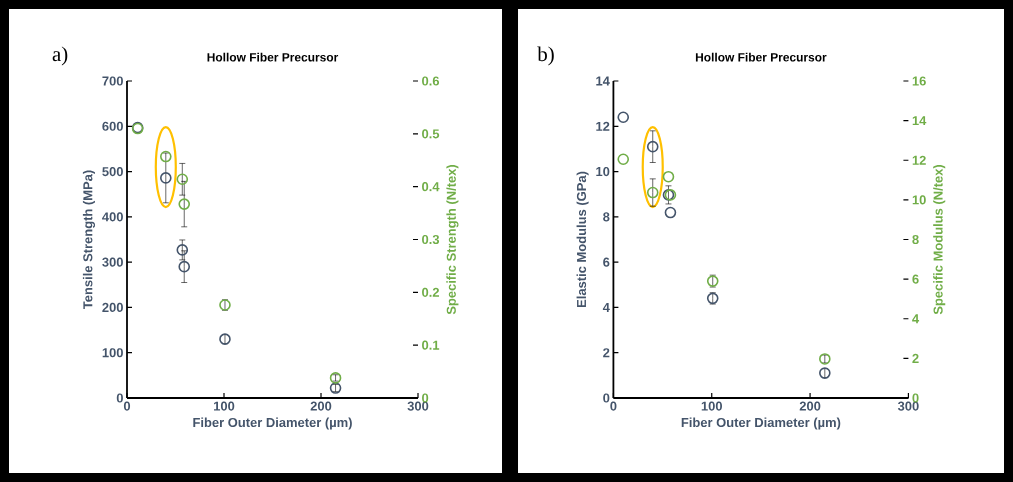 This screenshot has width=1013, height=482. Describe the element at coordinates (112, 171) in the screenshot. I see `y-tick-label: 500` at that location.